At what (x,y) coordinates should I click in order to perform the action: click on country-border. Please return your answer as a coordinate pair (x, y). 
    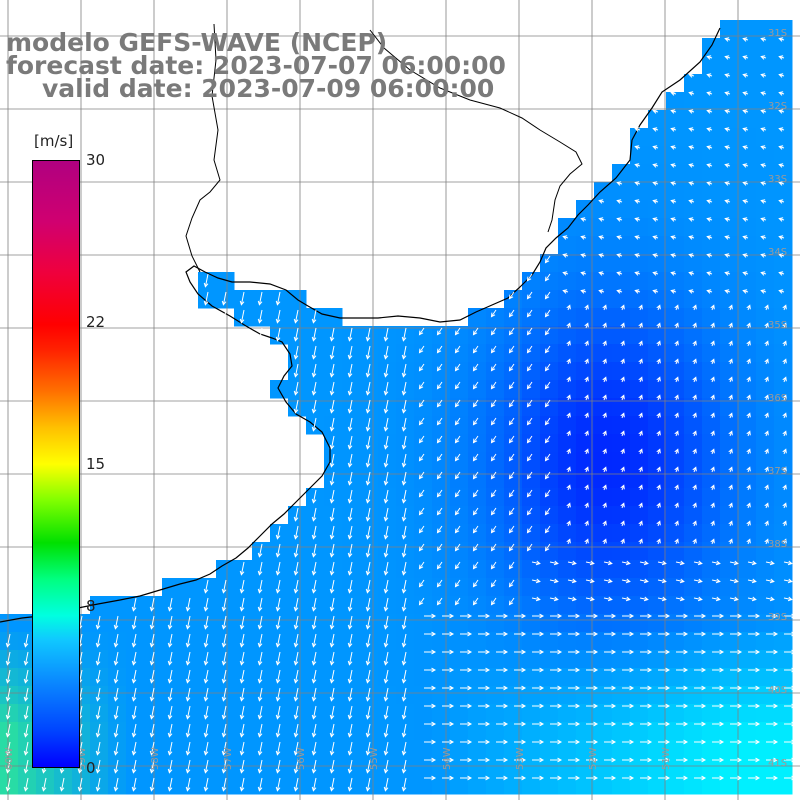
    Looking at the image, I should click on (476, 131).